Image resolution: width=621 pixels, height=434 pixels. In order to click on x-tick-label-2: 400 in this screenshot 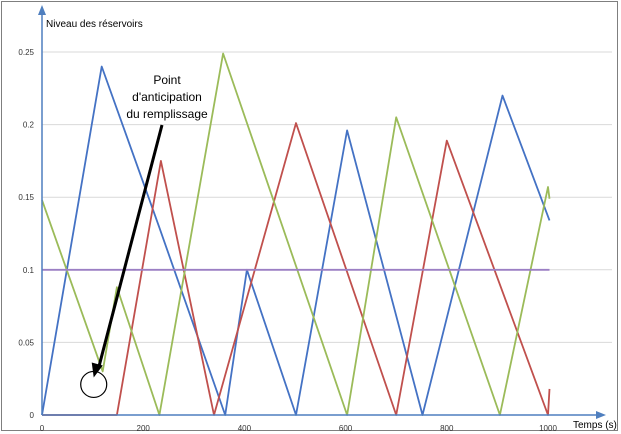, I will do `click(245, 428)`.